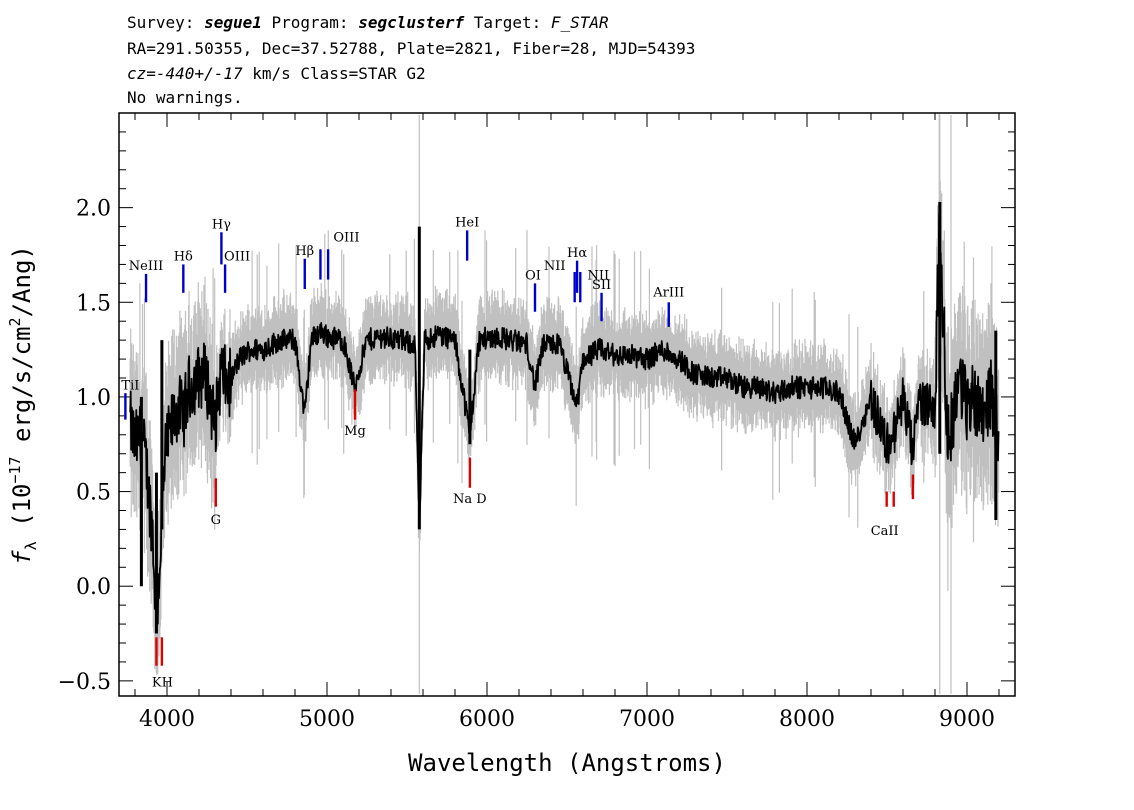 This screenshot has height=810, width=1134. Describe the element at coordinates (183, 257) in the screenshot. I see `line-label: Hδ` at that location.